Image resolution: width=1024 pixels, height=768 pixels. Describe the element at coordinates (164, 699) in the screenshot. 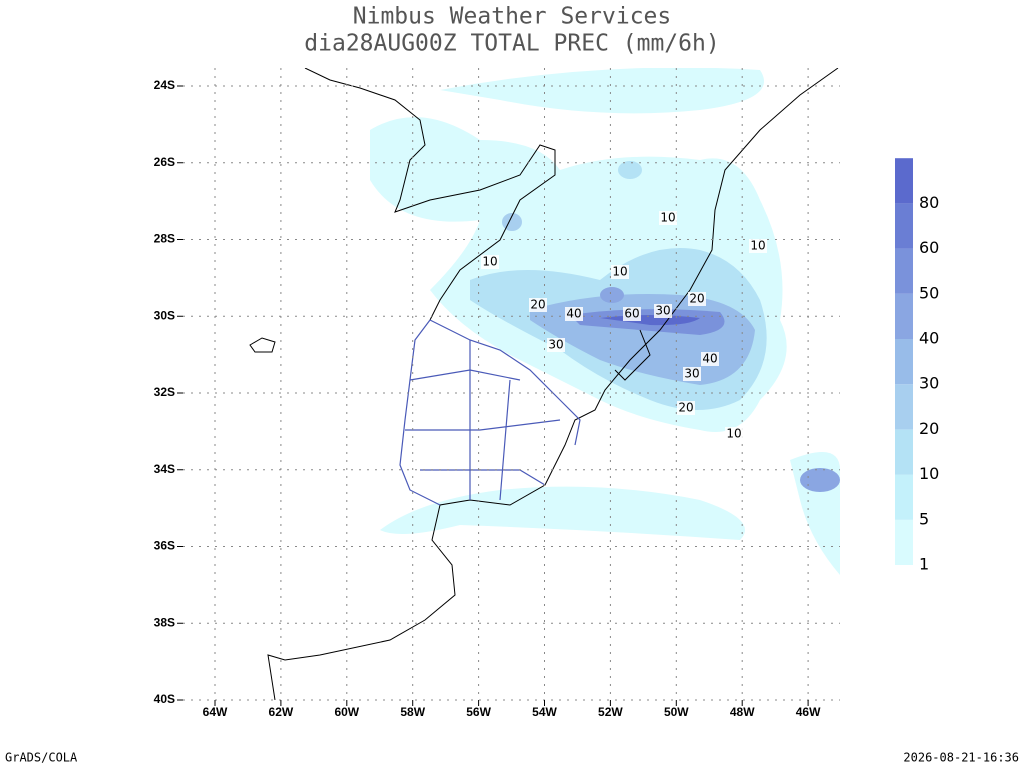

I see `lat-label: 40S` at that location.